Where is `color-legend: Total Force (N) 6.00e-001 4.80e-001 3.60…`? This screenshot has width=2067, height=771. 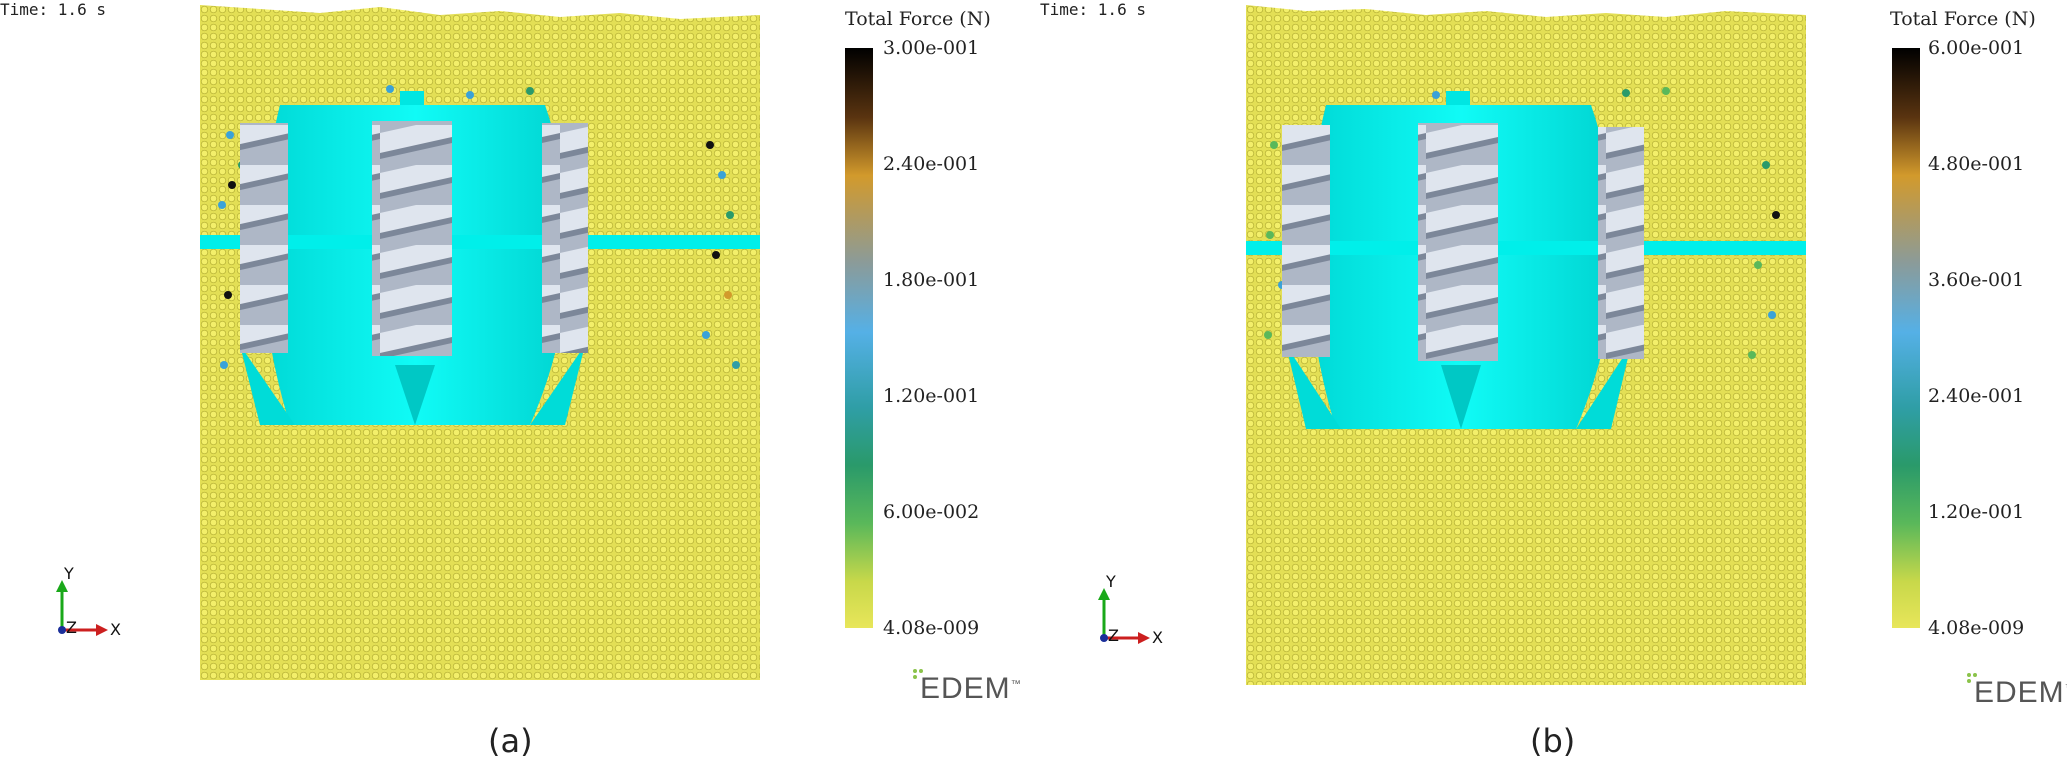 color-legend: Total Force (N) 6.00e-001 4.80e-001 3.60… is located at coordinates (1978, 323).